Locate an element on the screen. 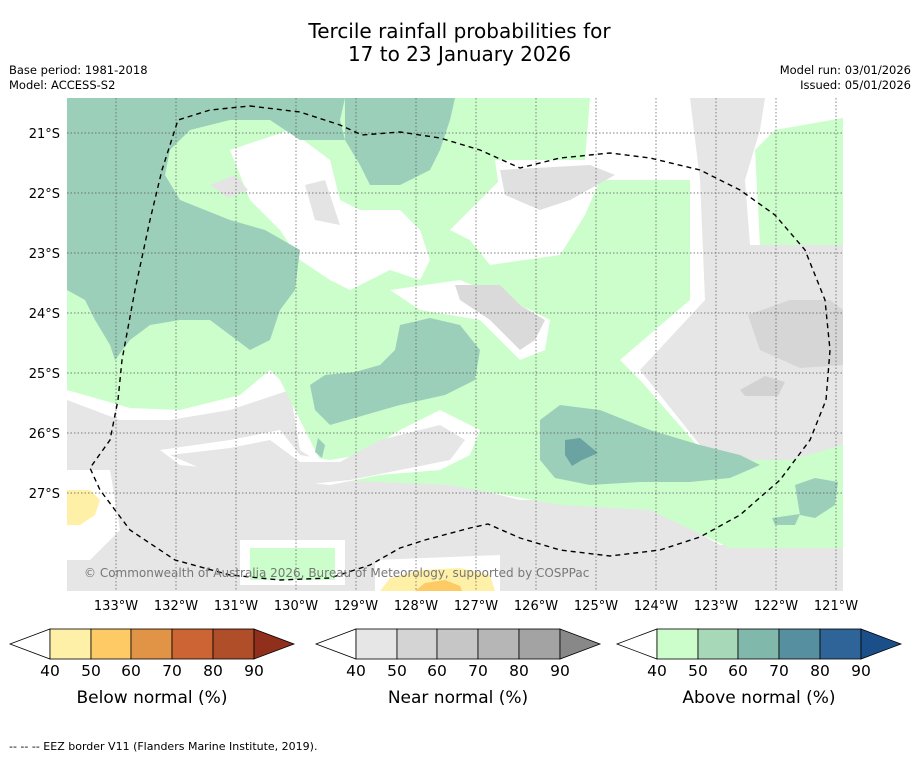  above-normal-50-west is located at coordinates (206, 229).